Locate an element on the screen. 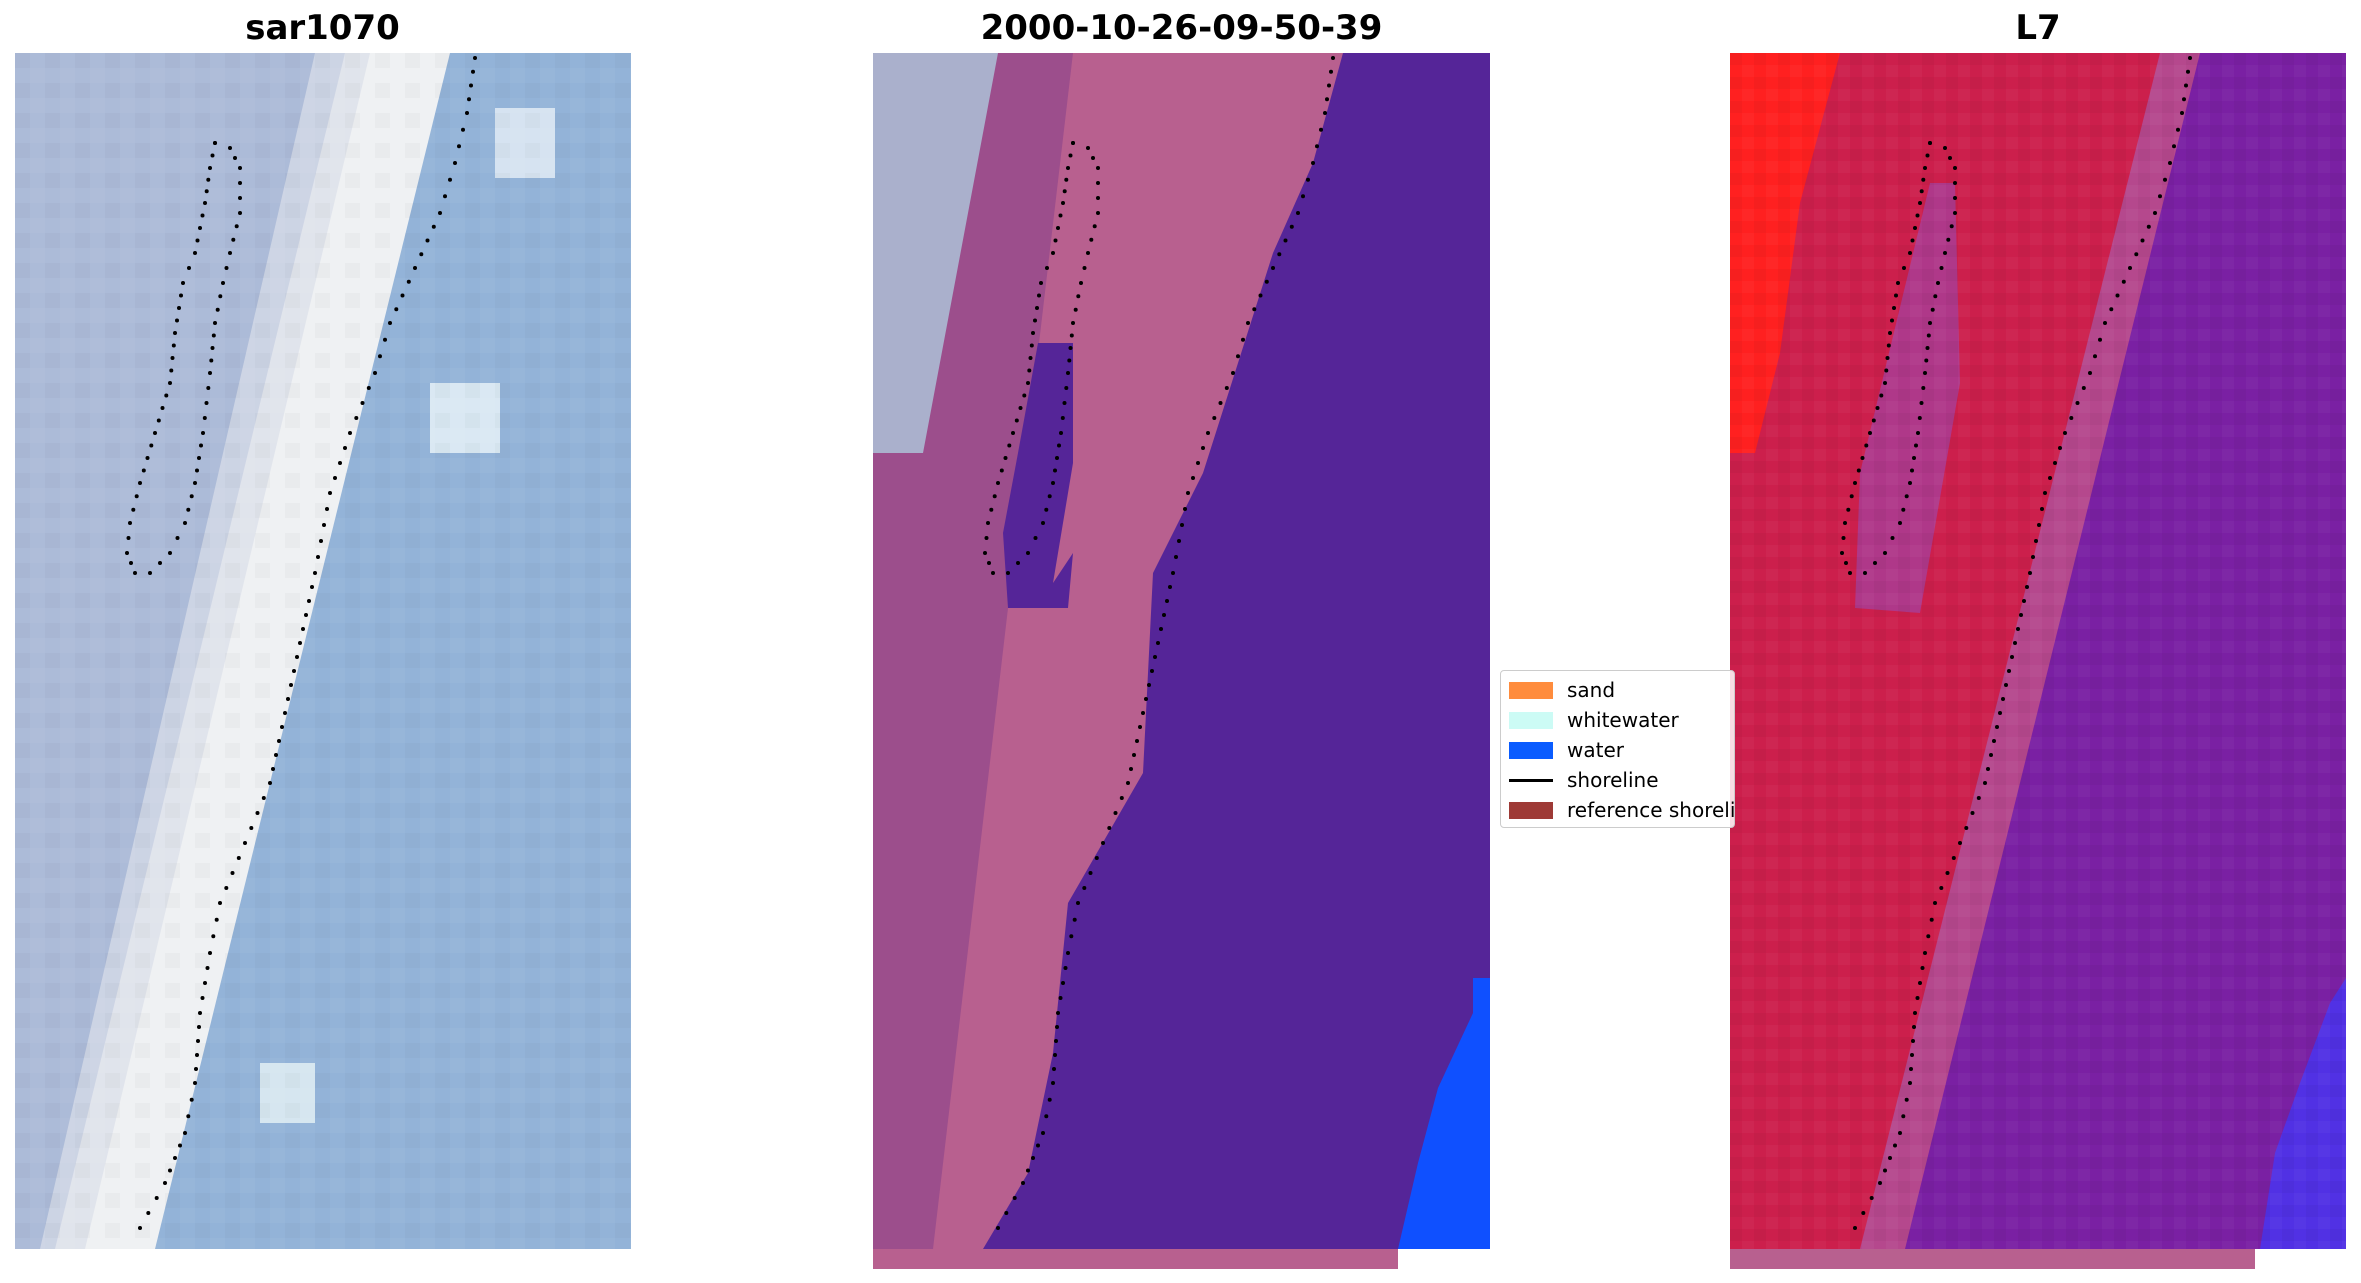 The width and height of the screenshot is (2361, 1283). upper-left-sand is located at coordinates (935, 253).